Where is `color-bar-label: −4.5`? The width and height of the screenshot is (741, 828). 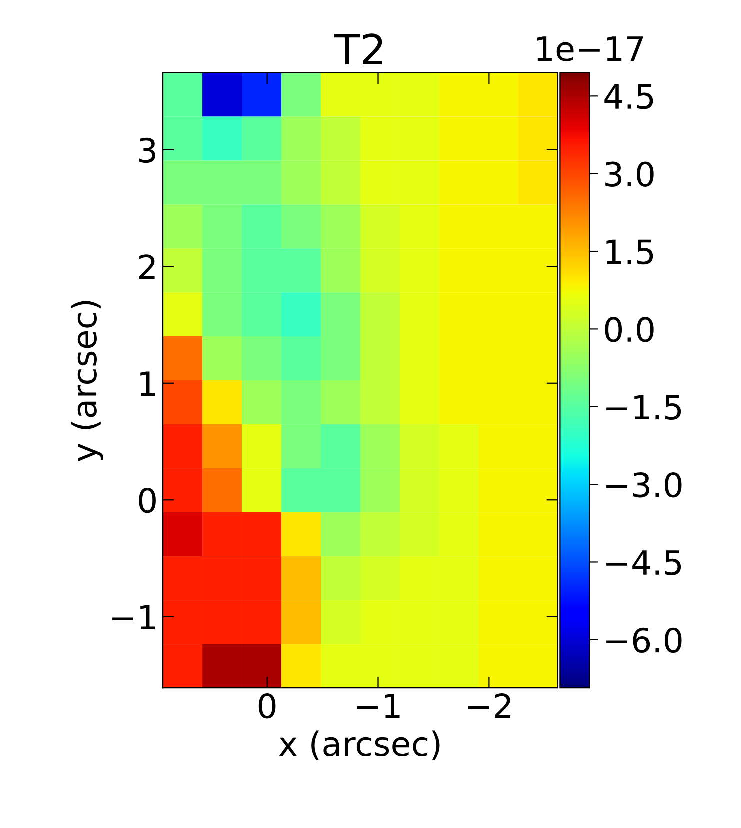
color-bar-label: −4.5 is located at coordinates (644, 563).